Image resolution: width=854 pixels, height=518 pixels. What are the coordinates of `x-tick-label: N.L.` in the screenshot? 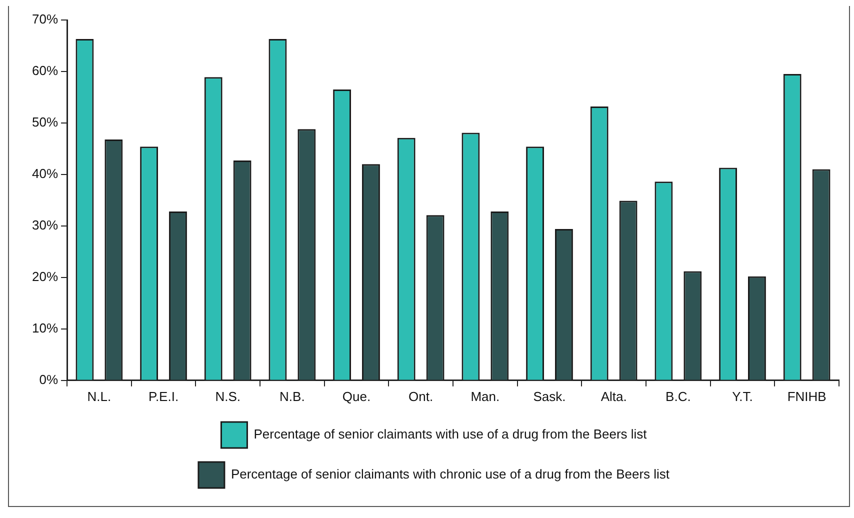 It's located at (99, 396).